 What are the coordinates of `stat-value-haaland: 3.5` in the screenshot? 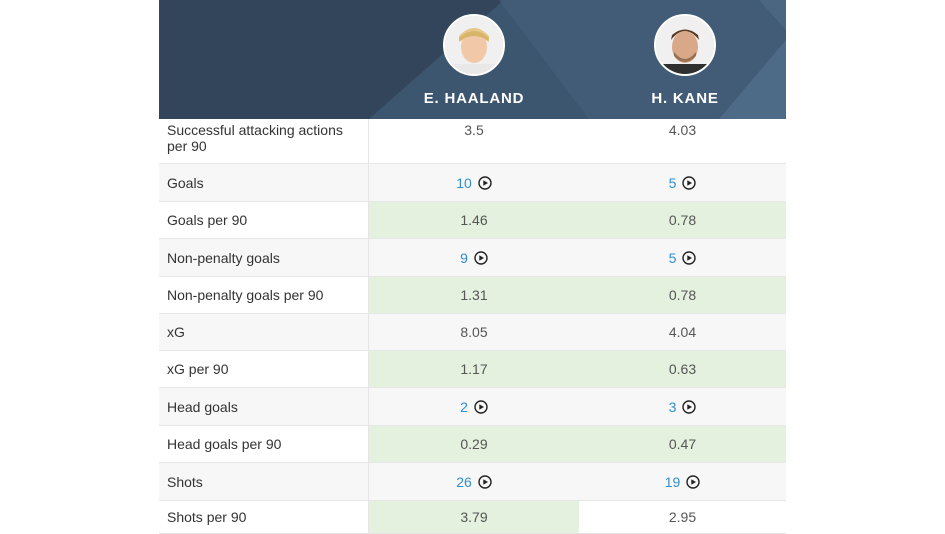 It's located at (474, 141).